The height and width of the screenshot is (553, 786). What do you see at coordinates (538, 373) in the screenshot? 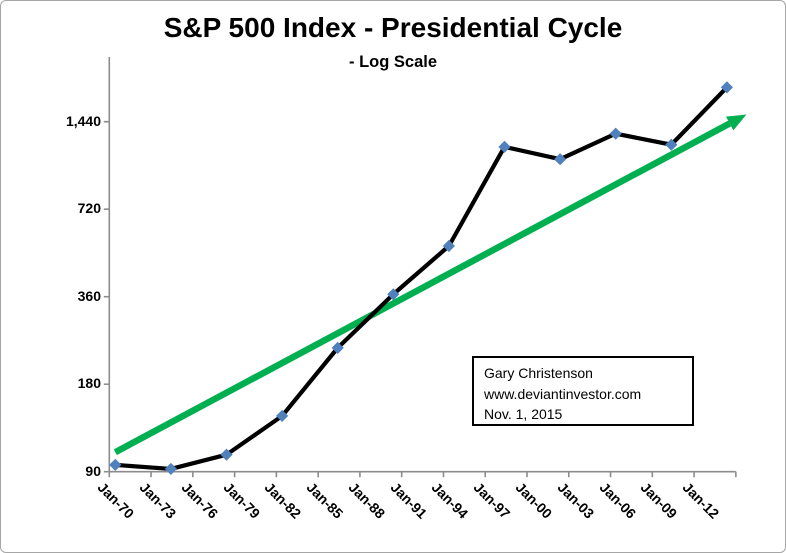
I see `annotation-author: Gary Christenson` at bounding box center [538, 373].